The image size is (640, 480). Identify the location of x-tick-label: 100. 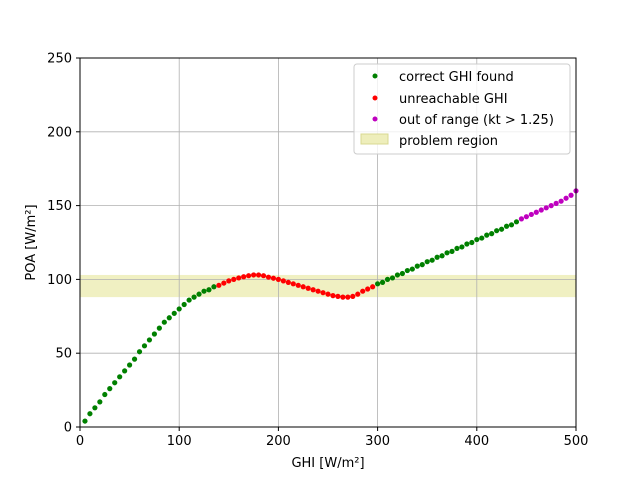
(179, 441).